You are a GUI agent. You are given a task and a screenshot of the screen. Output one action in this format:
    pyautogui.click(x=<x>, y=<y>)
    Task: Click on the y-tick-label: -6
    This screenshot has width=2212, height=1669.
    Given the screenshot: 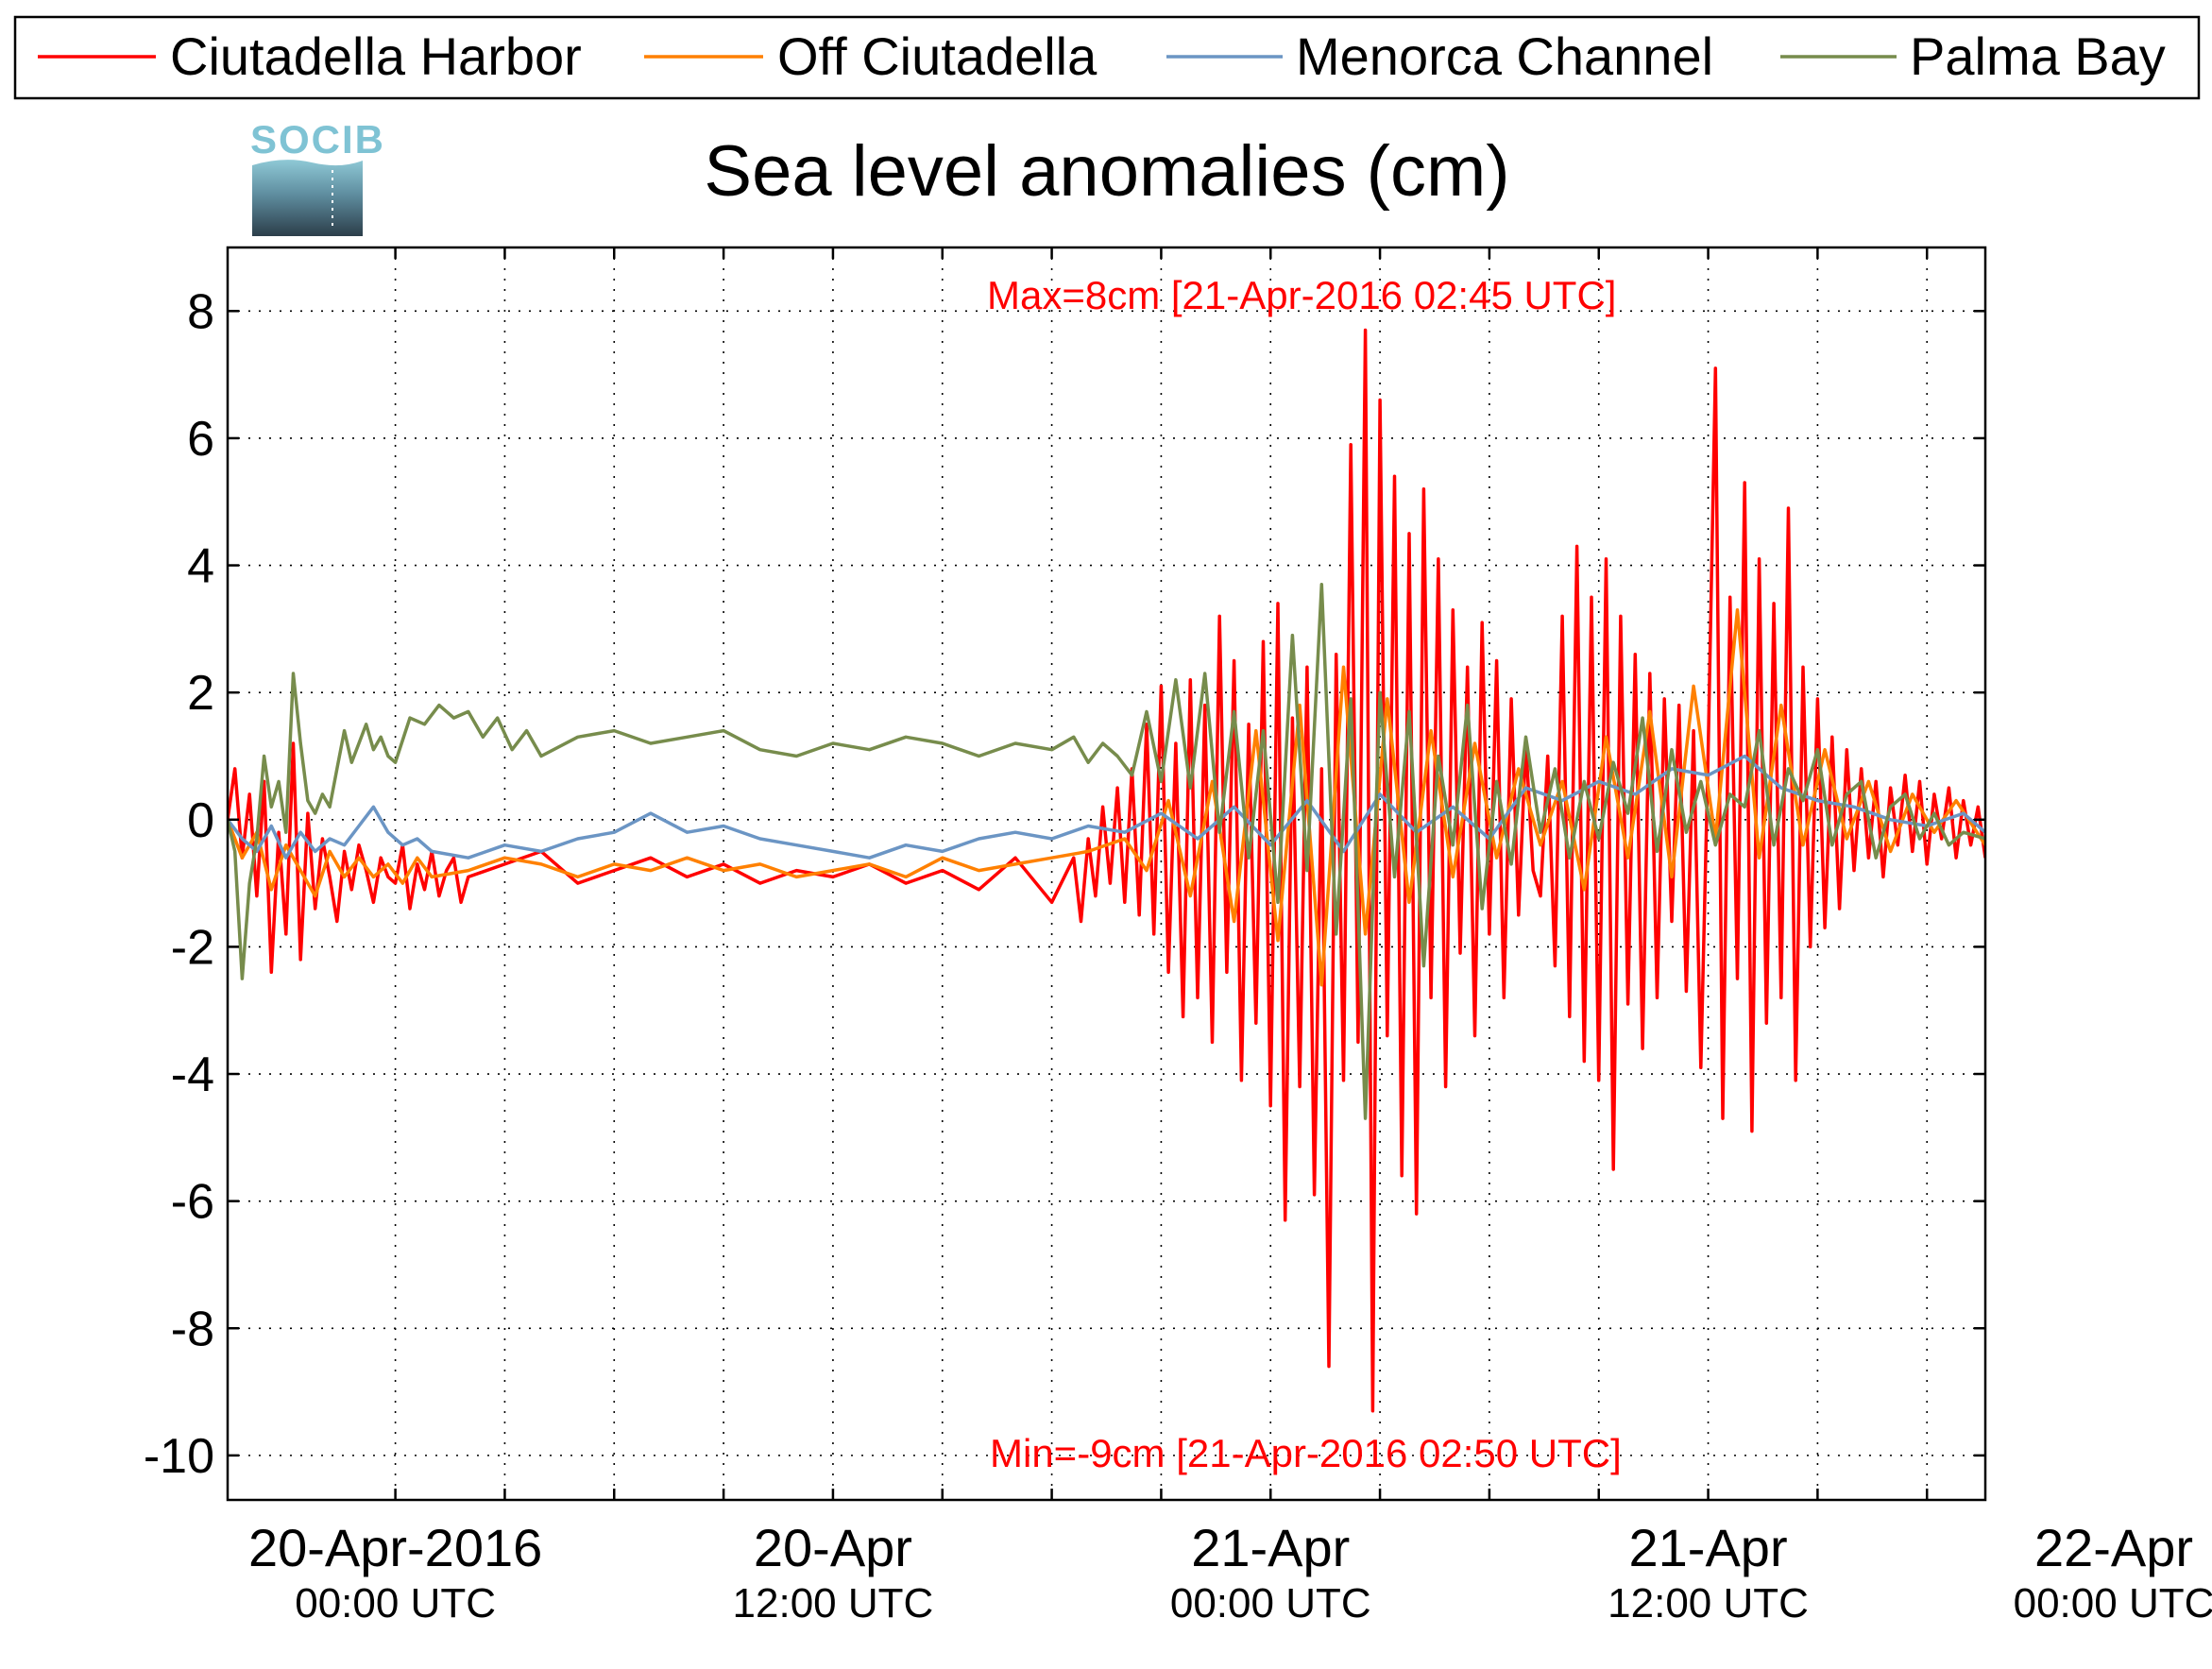 What is the action you would take?
    pyautogui.click(x=192, y=1202)
    